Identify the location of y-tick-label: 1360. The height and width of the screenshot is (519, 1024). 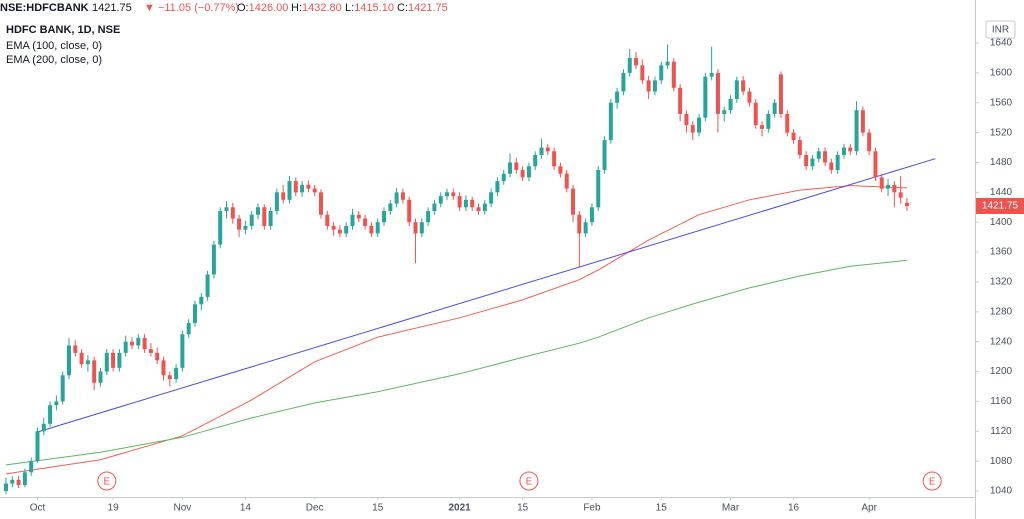
(1001, 252).